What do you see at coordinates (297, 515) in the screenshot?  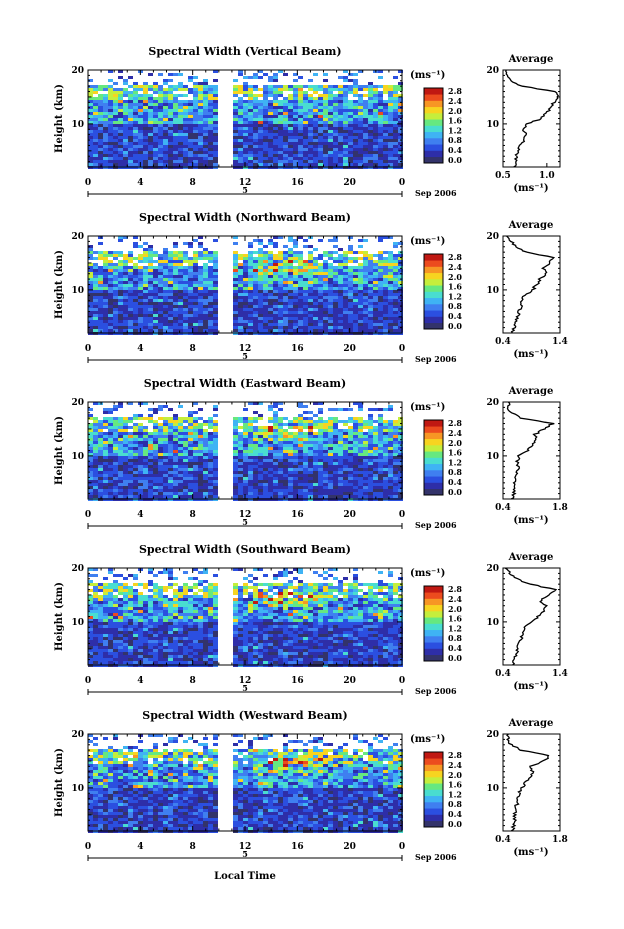 I see `x-tick-label: 16` at bounding box center [297, 515].